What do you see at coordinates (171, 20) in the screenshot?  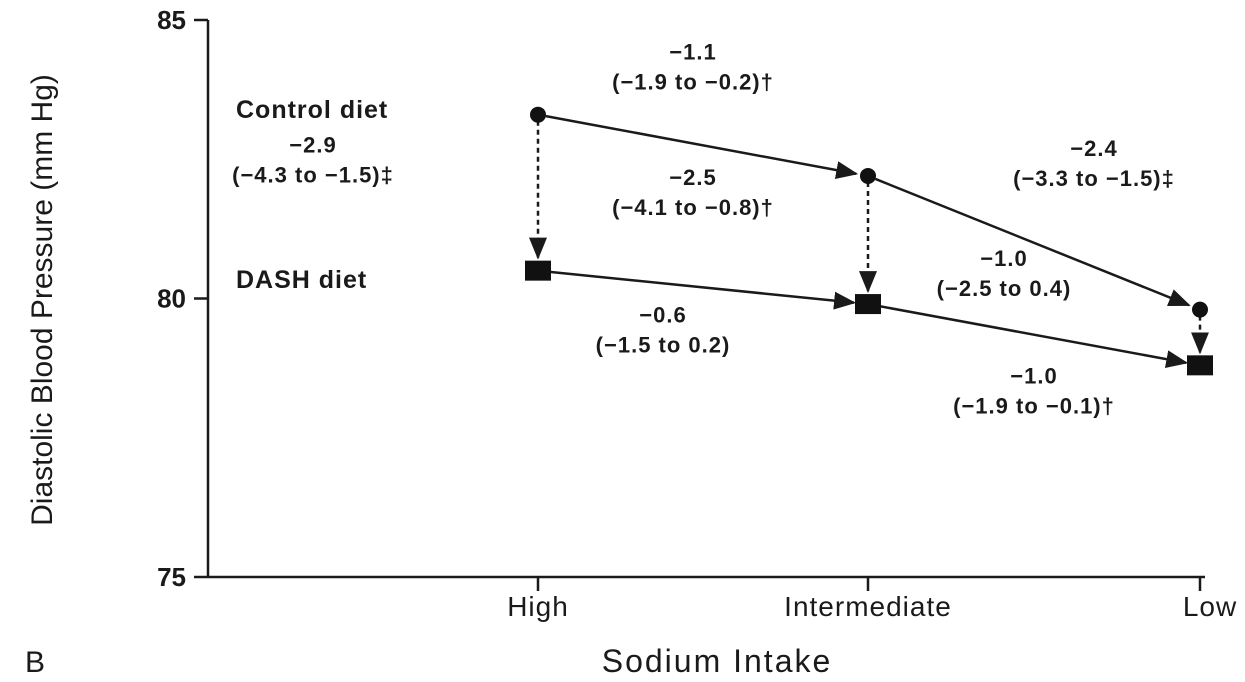 I see `y-tick-label: 85` at bounding box center [171, 20].